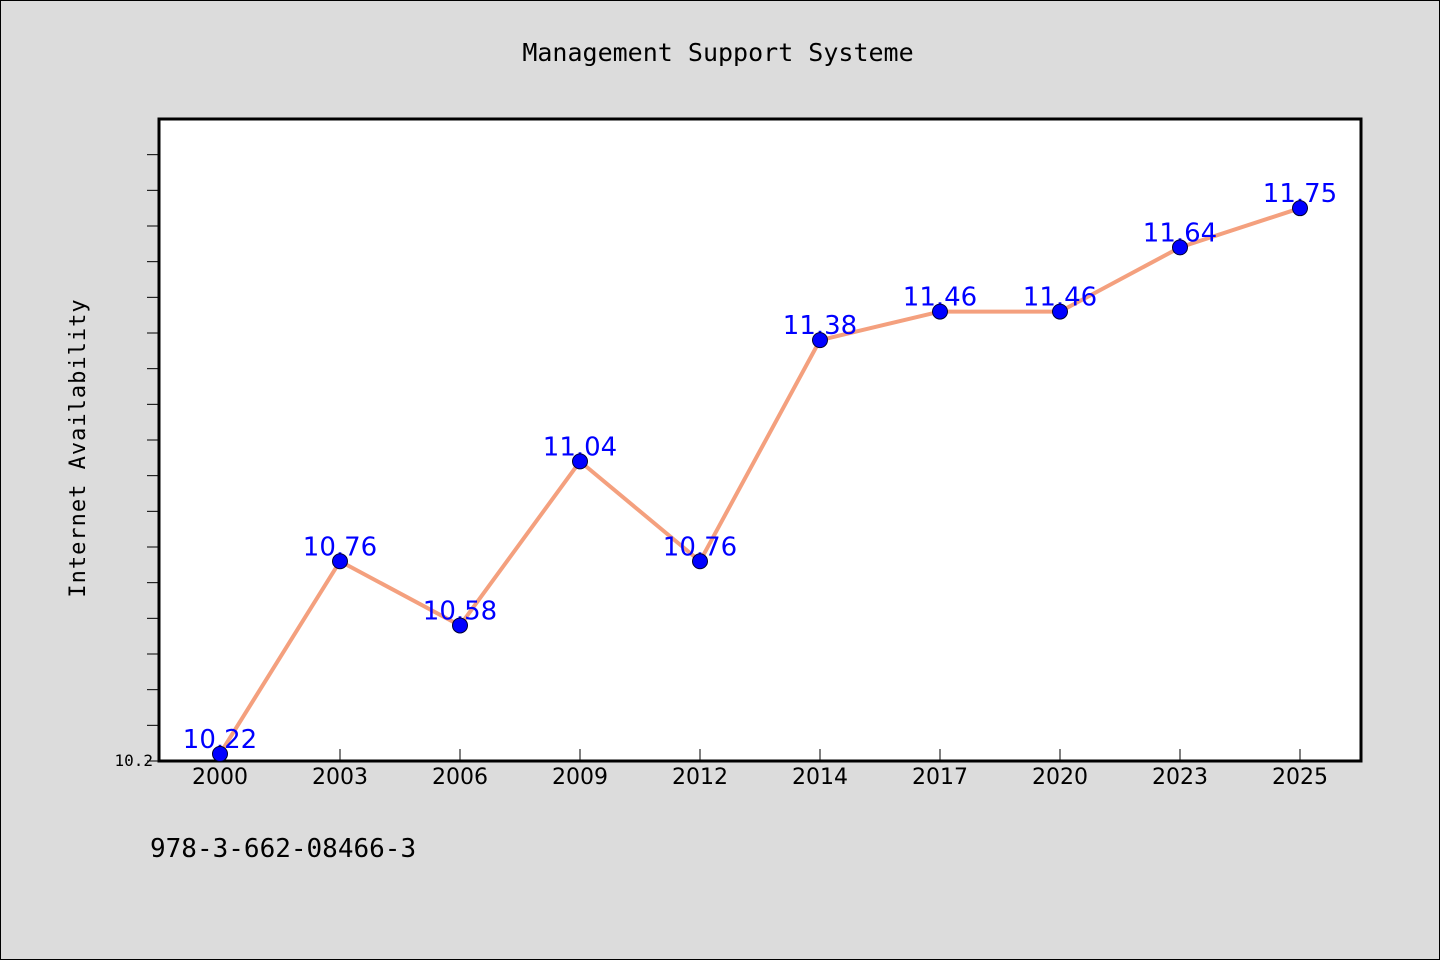 This screenshot has width=1440, height=960. Describe the element at coordinates (760, 769) in the screenshot. I see `x-ticks: 2000 2003 2006 2009 2012 2014 2017 2020 2023 2025` at that location.